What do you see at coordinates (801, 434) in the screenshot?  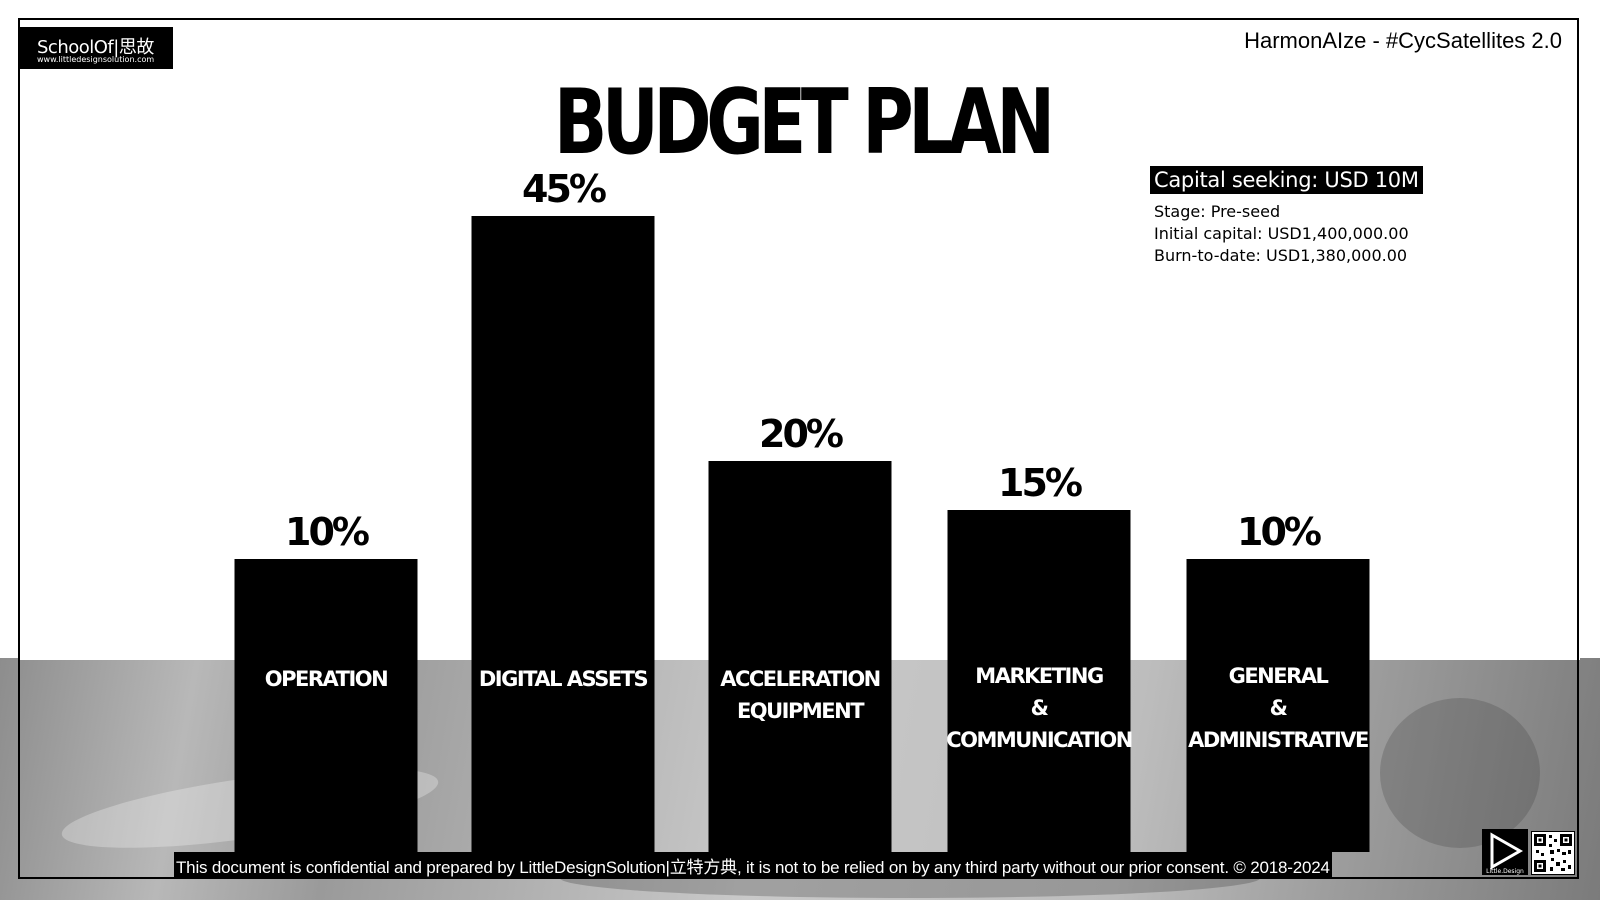 I see `value-label-2: 20%` at bounding box center [801, 434].